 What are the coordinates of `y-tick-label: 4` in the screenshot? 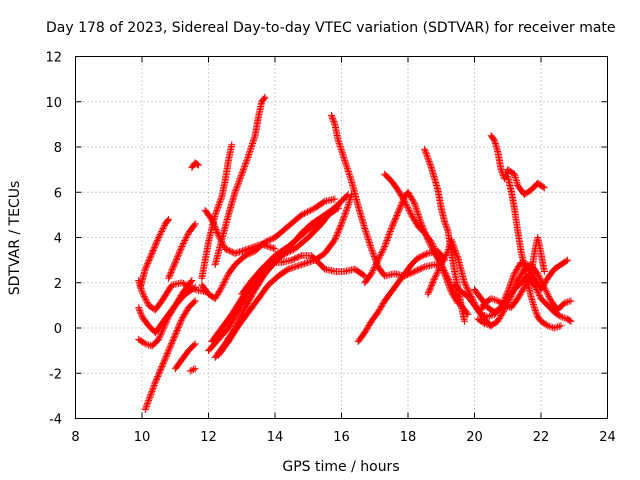 It's located at (58, 239).